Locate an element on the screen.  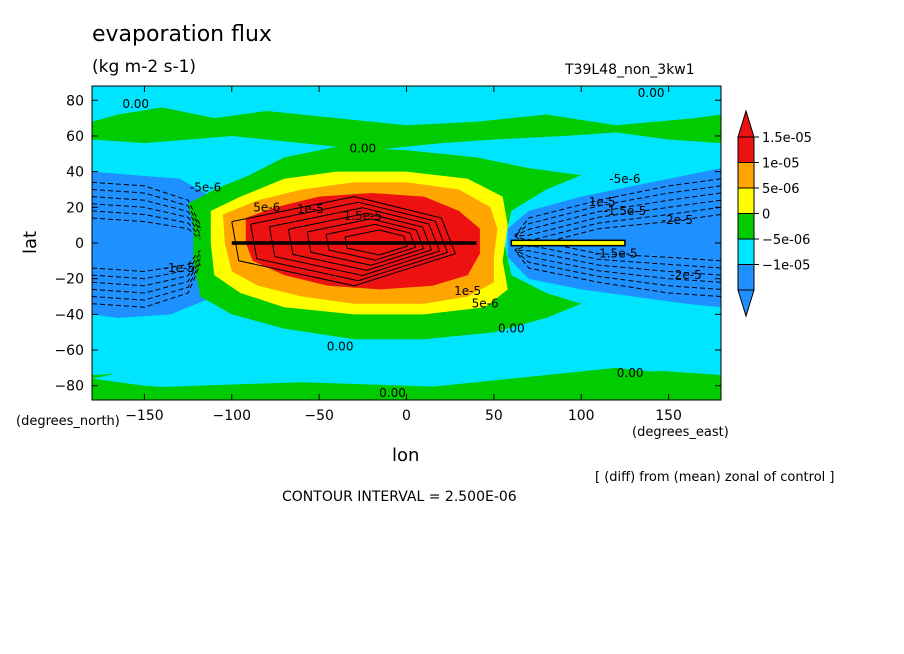
y-tick-label: 60 is located at coordinates (75, 137).